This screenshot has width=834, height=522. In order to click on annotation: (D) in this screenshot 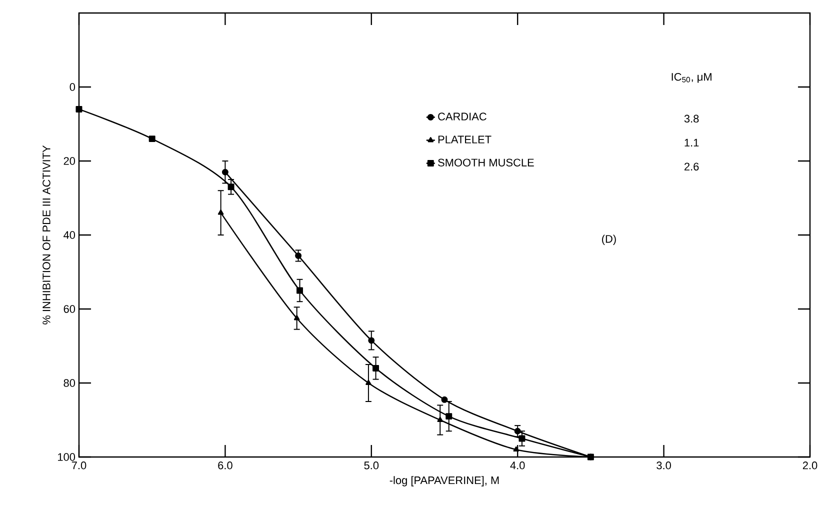, I will do `click(609, 239)`.